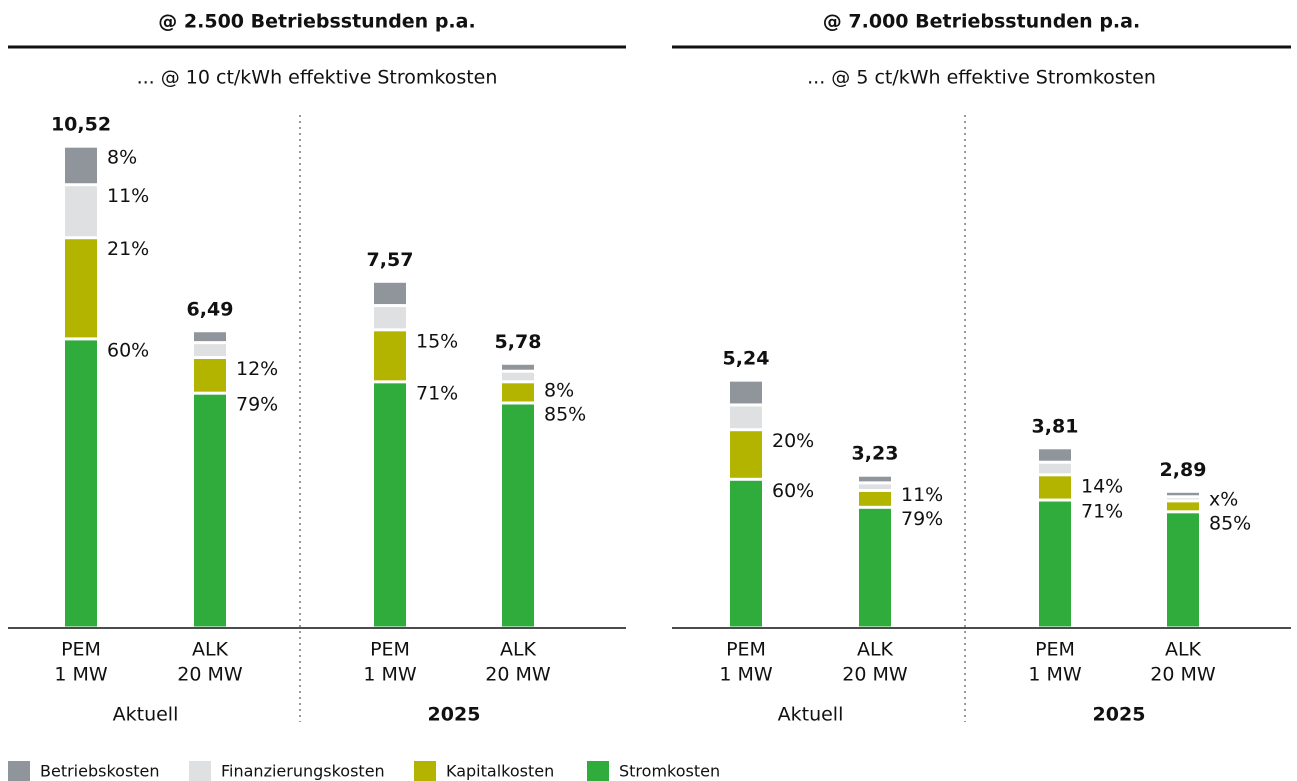  Describe the element at coordinates (128, 249) in the screenshot. I see `segment-label: 21%` at that location.